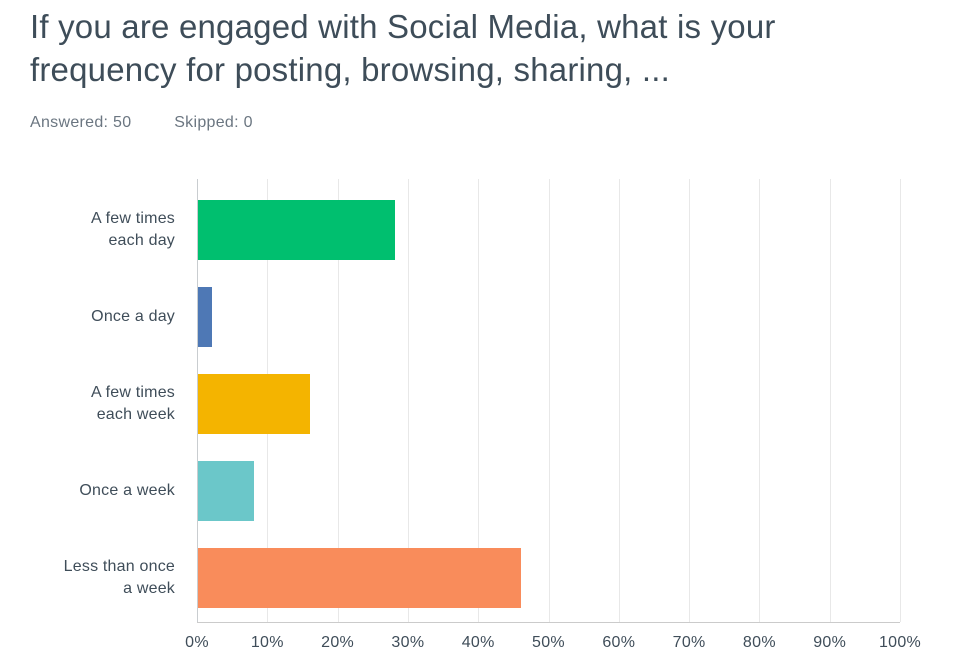  What do you see at coordinates (900, 642) in the screenshot?
I see `x-axis-tick: 100%` at bounding box center [900, 642].